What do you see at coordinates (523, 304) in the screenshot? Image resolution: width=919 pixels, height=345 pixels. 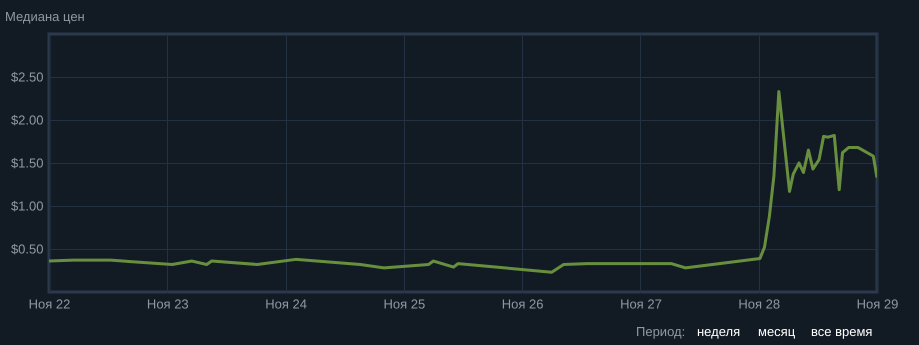 I see `x-tick-label: Ноя 26` at bounding box center [523, 304].